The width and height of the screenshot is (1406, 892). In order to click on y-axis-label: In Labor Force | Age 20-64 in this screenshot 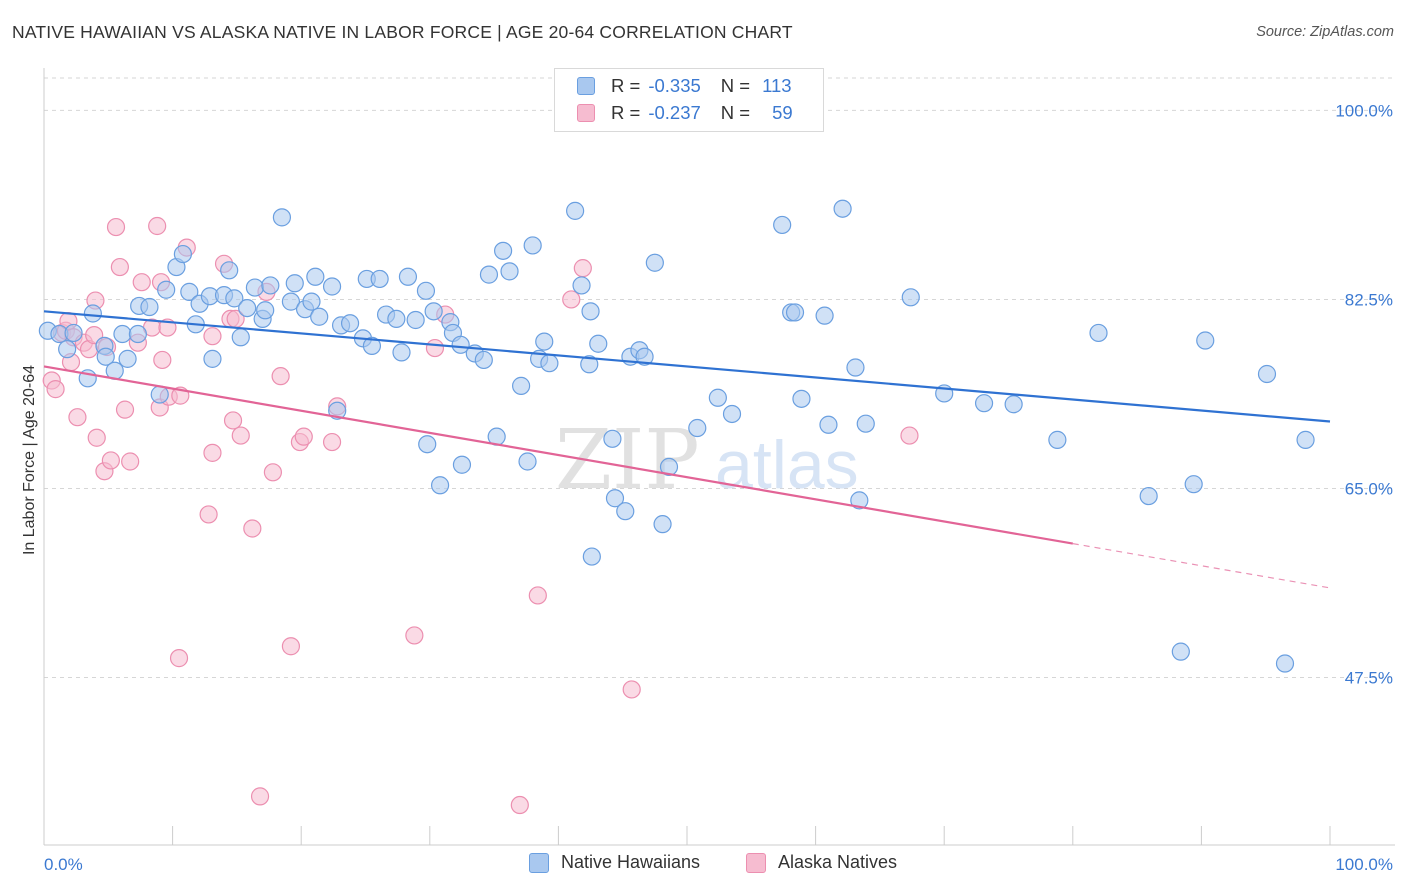, I will do `click(29, 460)`.